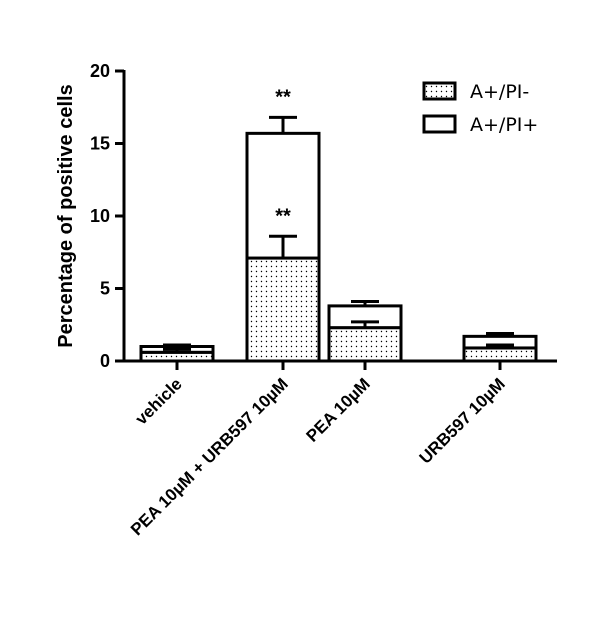 The height and width of the screenshot is (626, 600). I want to click on category-label: vehicle, so click(159, 401).